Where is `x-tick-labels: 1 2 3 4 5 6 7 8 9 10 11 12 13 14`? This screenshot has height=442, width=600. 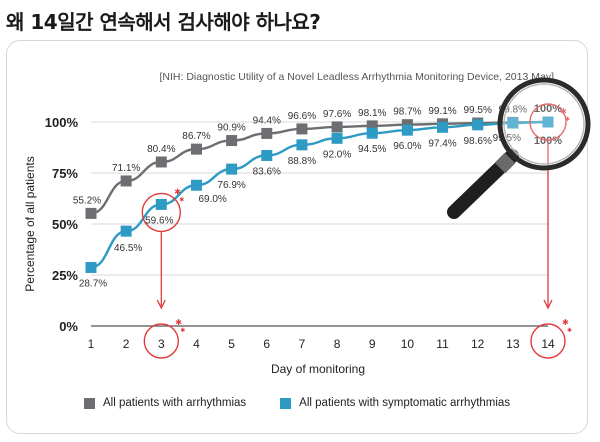 x-tick-labels: 1 2 3 4 5 6 7 8 9 10 11 12 13 14 is located at coordinates (321, 344).